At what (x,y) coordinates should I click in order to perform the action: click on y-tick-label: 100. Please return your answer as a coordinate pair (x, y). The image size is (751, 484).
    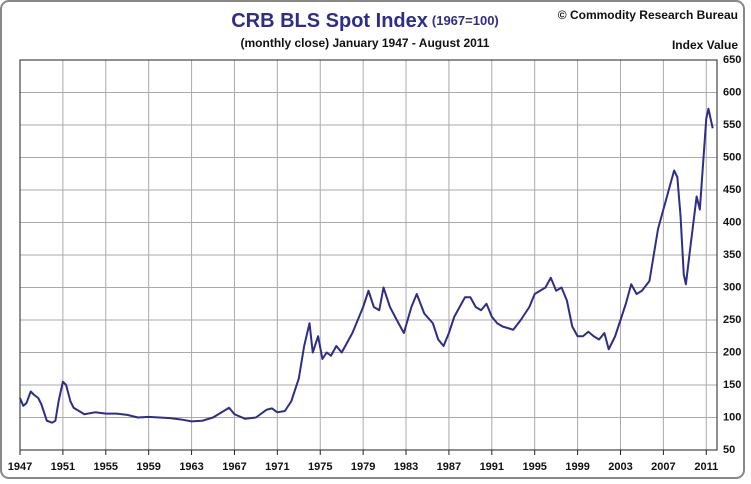
    Looking at the image, I should click on (732, 417).